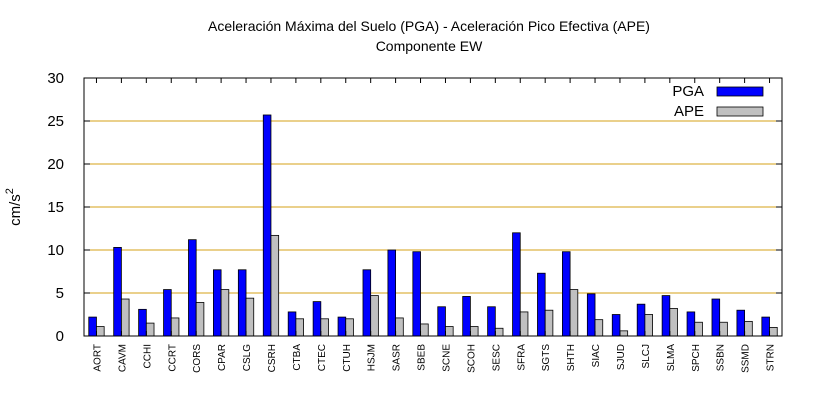 This screenshot has width=820, height=400. What do you see at coordinates (297, 357) in the screenshot?
I see `x-tick-label: CTBA` at bounding box center [297, 357].